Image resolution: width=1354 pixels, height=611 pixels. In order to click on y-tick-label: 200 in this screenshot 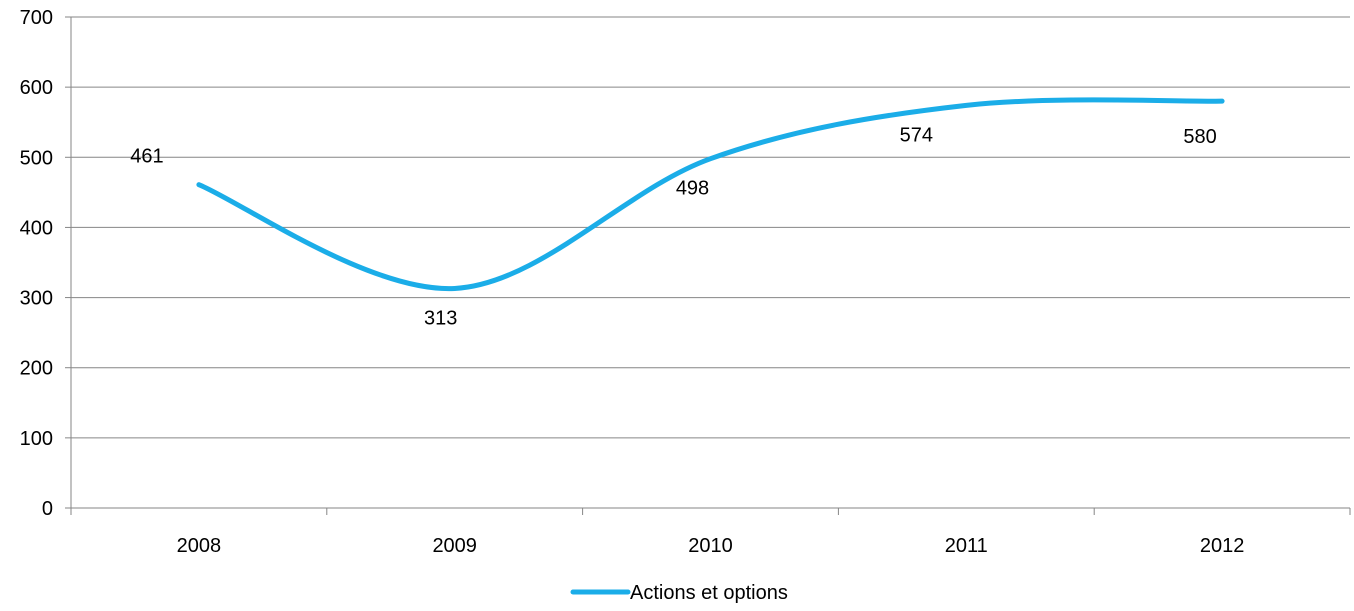, I will do `click(36, 369)`.